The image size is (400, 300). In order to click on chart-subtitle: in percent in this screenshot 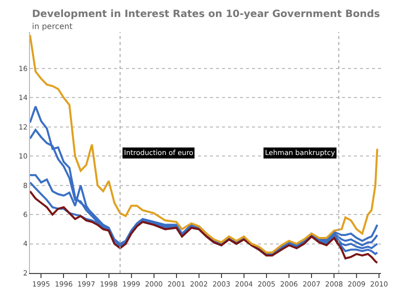, I will do `click(52, 26)`.